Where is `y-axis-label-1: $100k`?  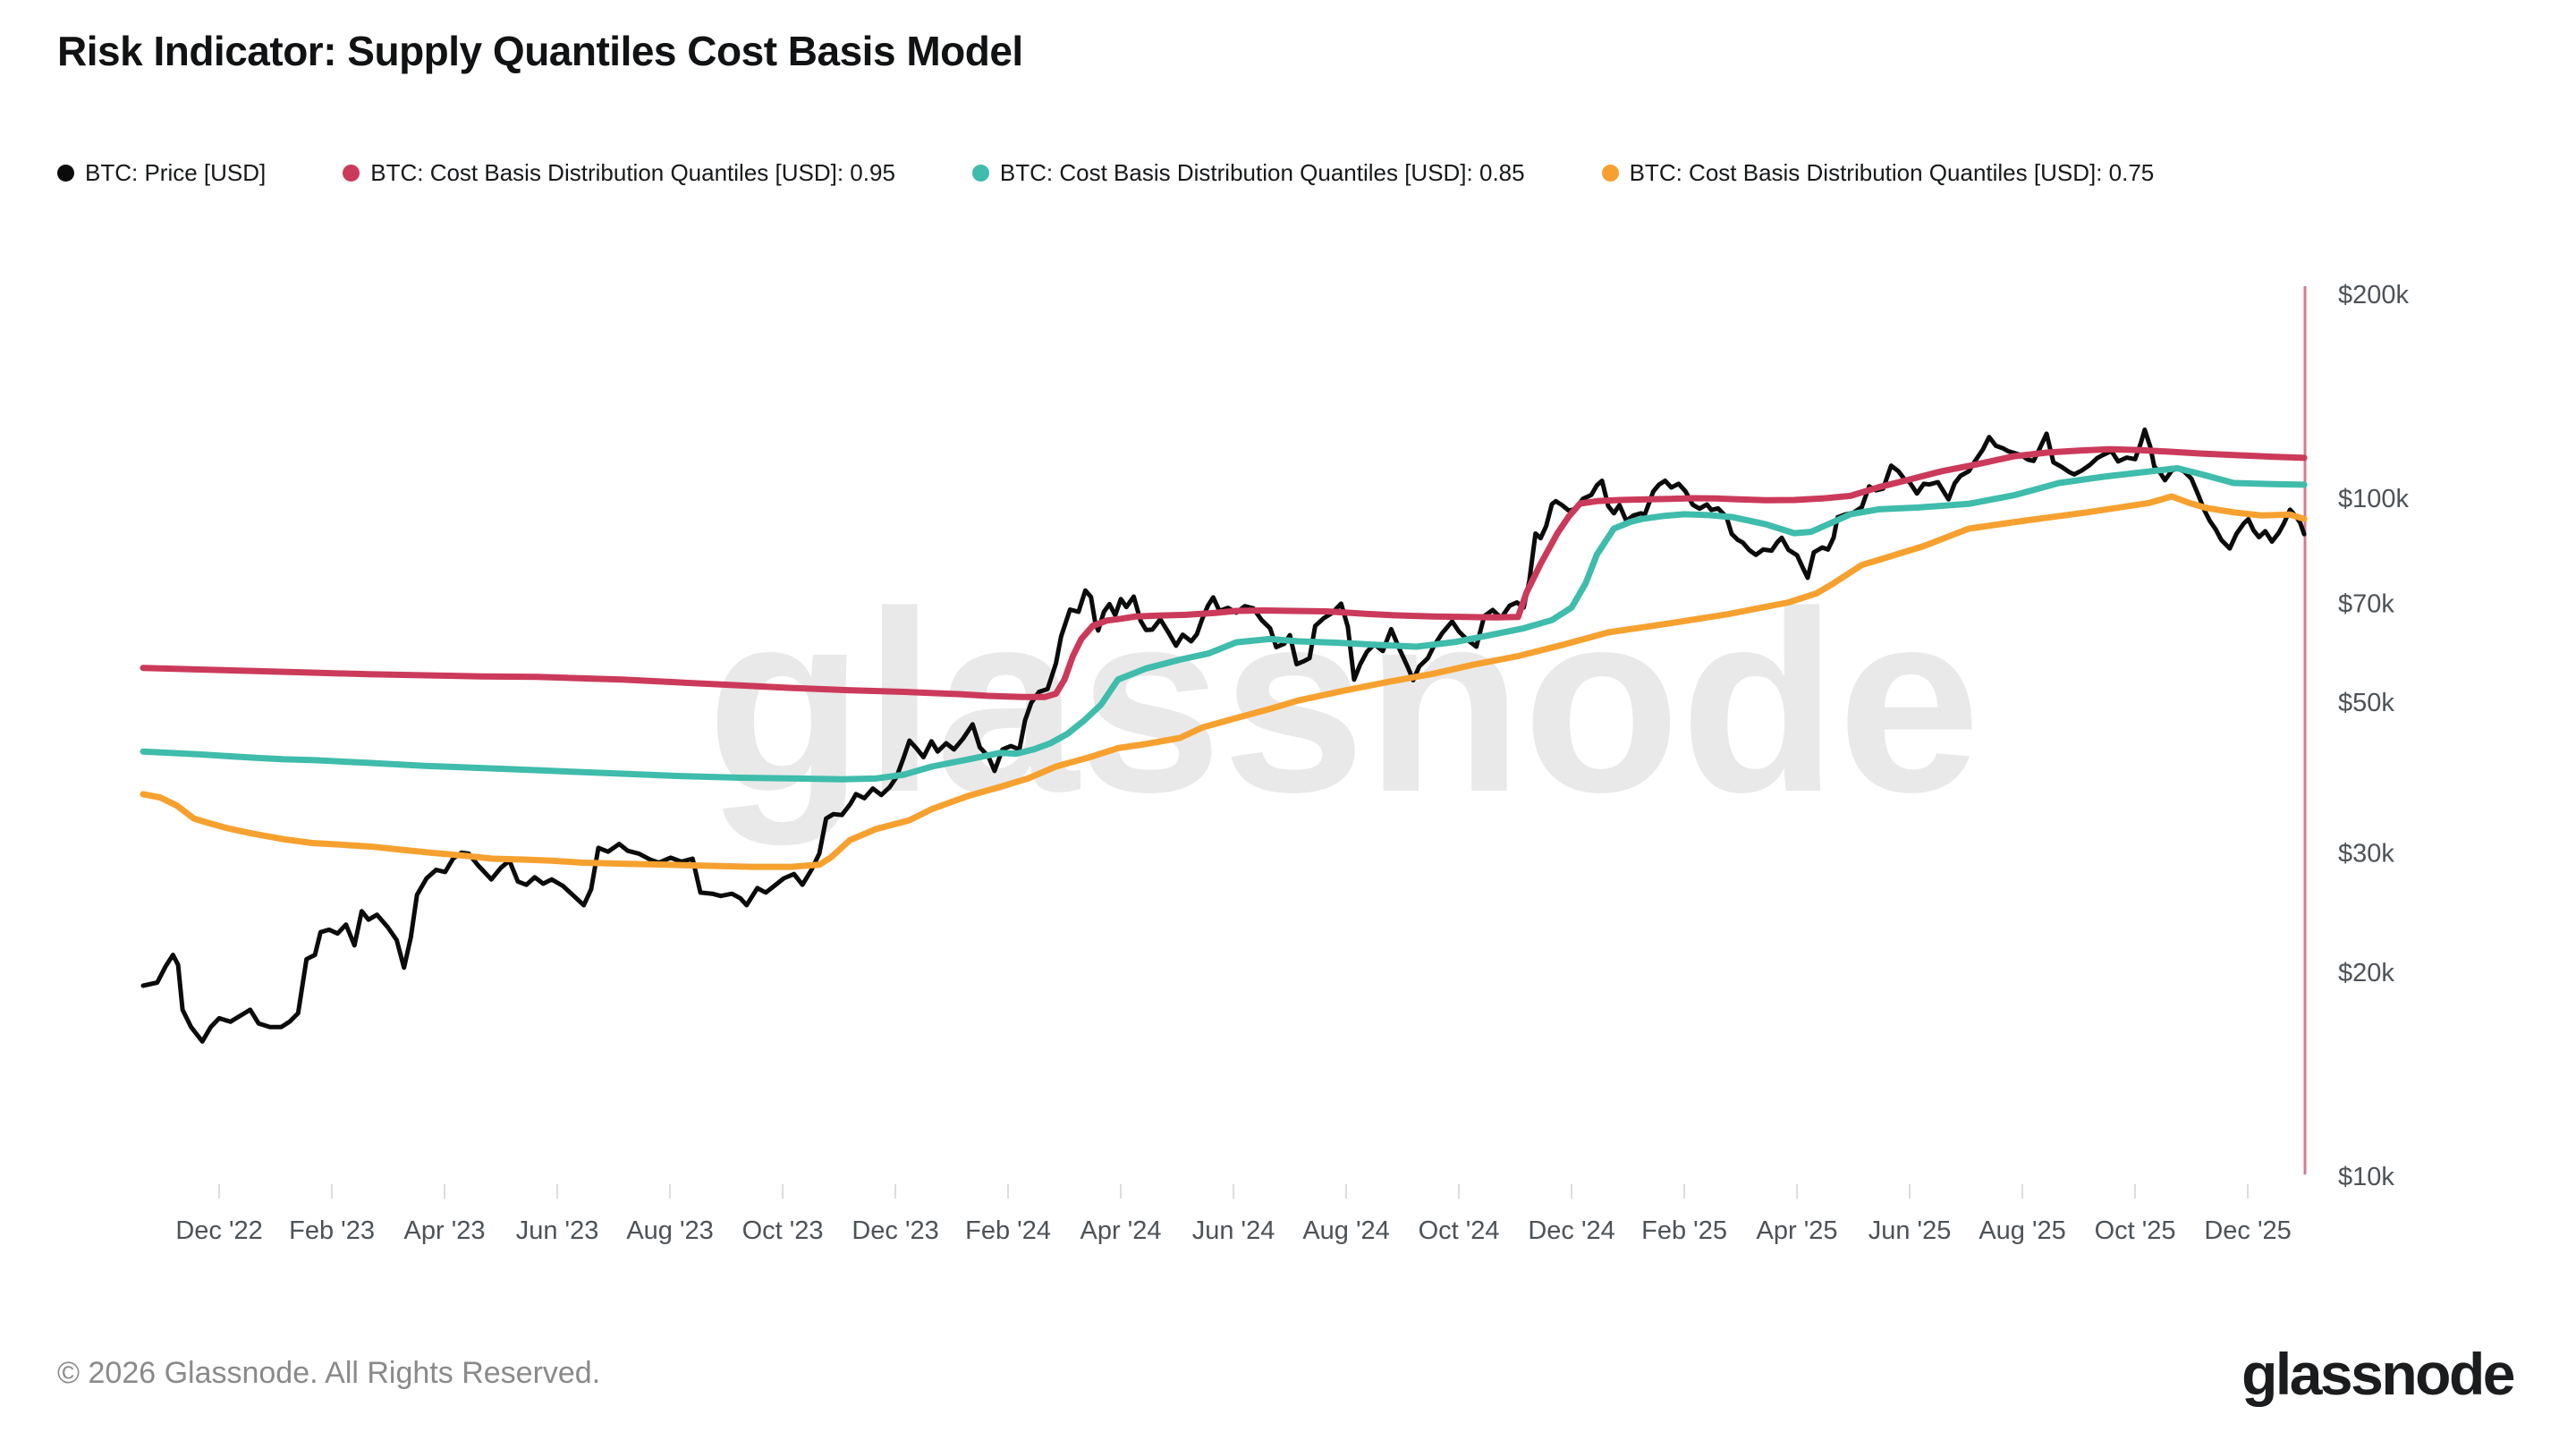 y-axis-label-1: $100k is located at coordinates (2374, 499).